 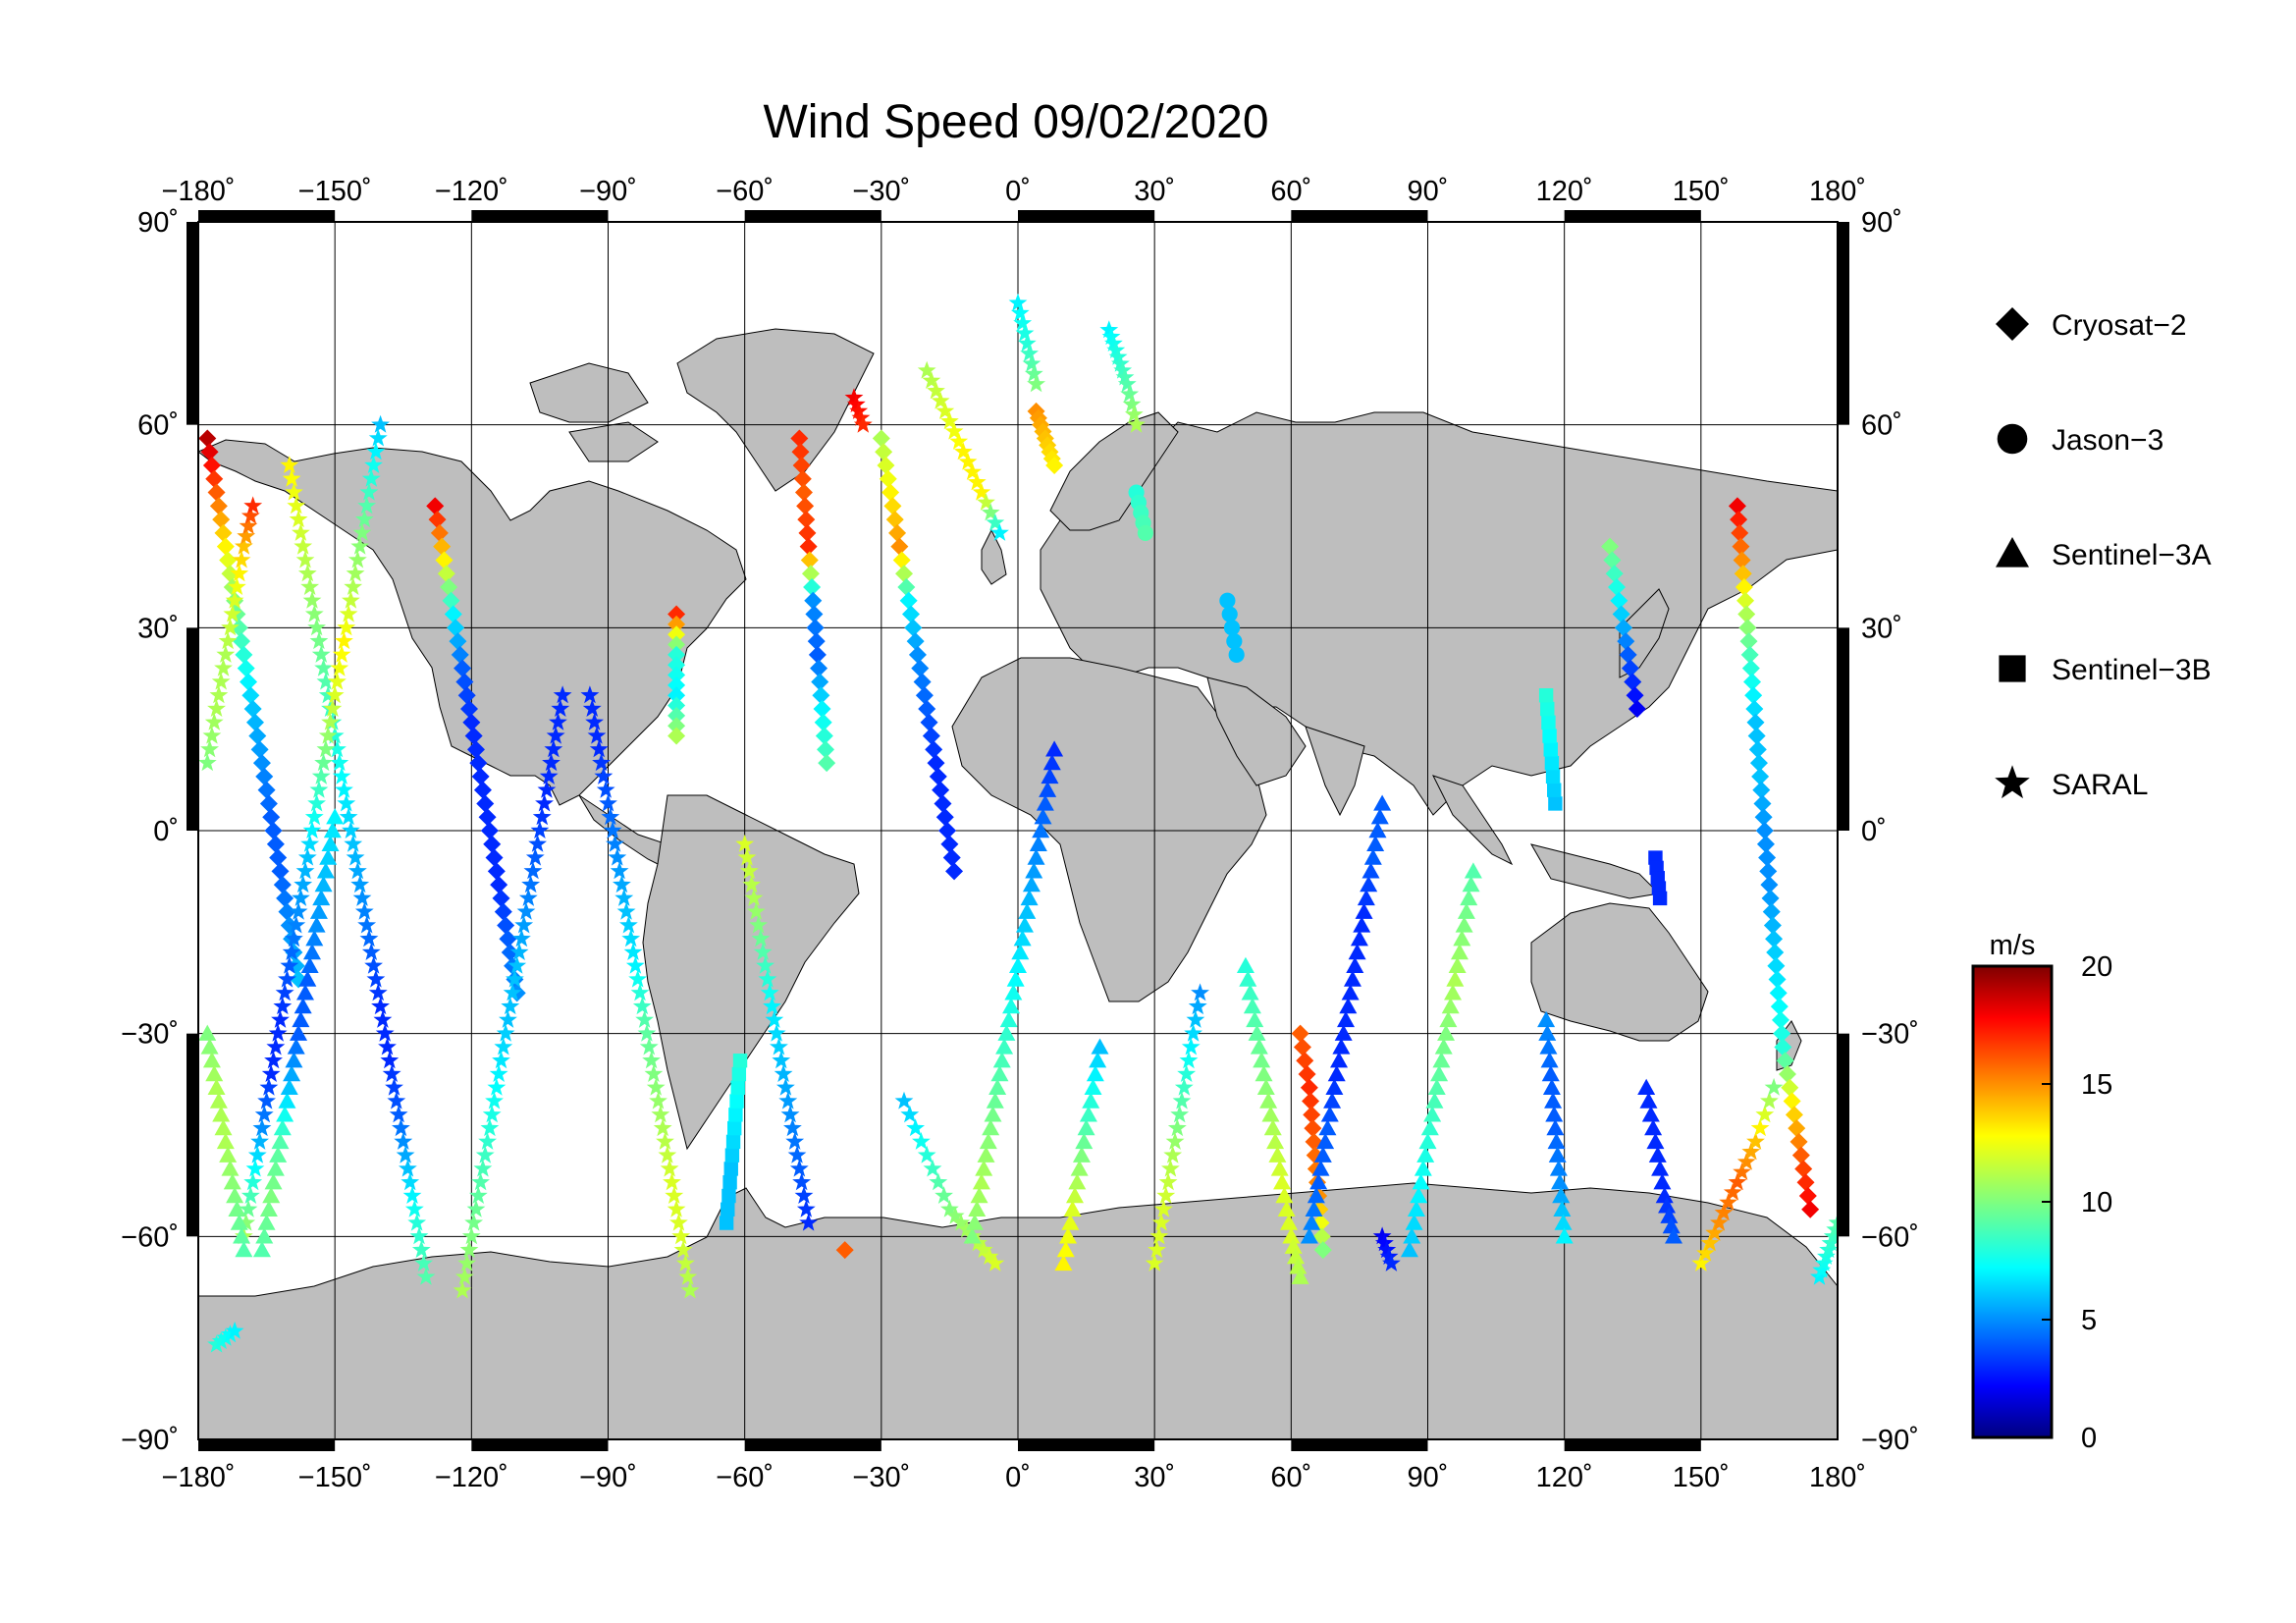 I want to click on legend-triangle-icon, so click(x=2012, y=553).